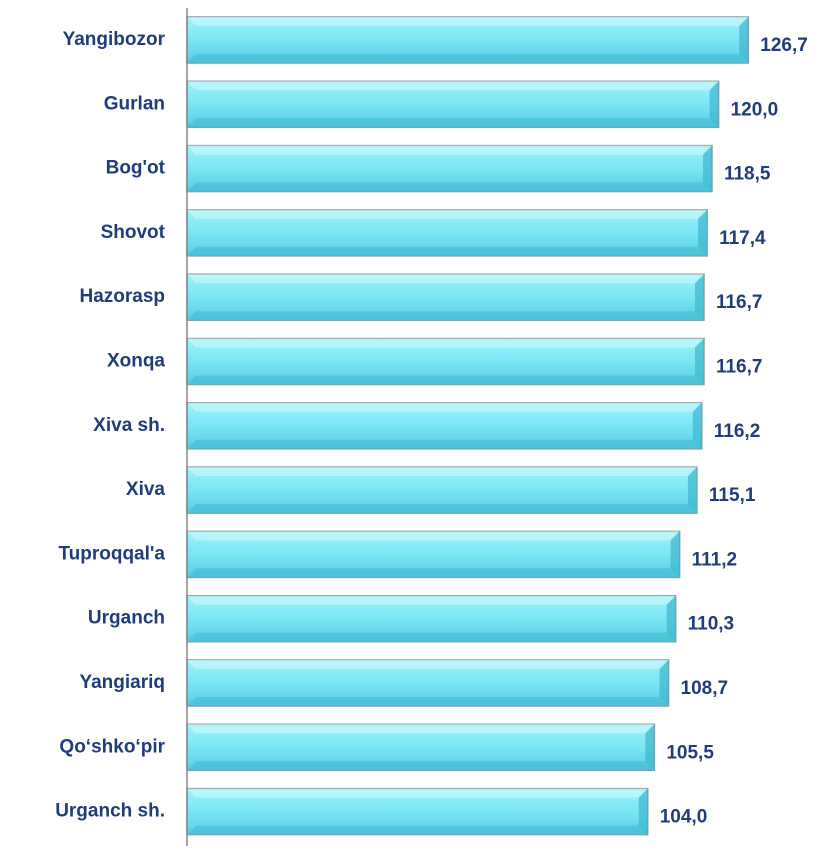 This screenshot has height=851, width=833. I want to click on y-tick-label: Urganch, so click(126, 618).